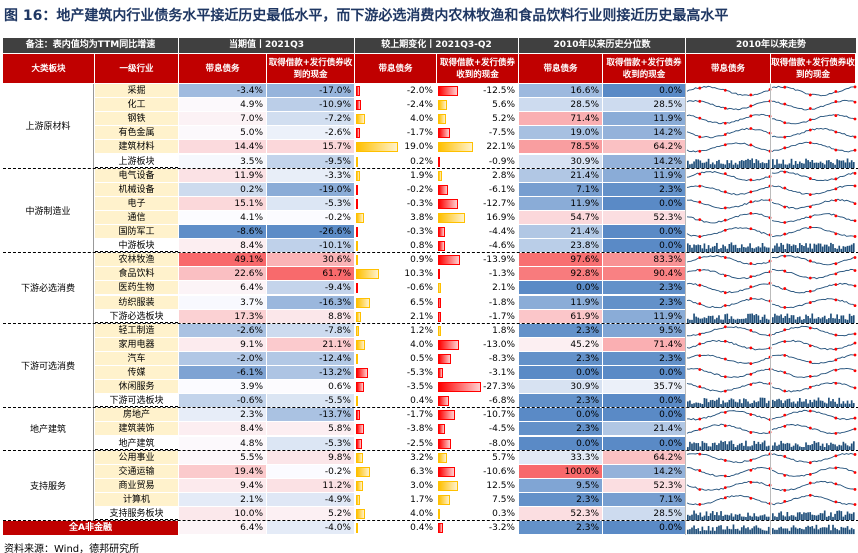 The width and height of the screenshot is (858, 553). What do you see at coordinates (644, 119) in the screenshot?
I see `pct-cash: 11.9%` at bounding box center [644, 119].